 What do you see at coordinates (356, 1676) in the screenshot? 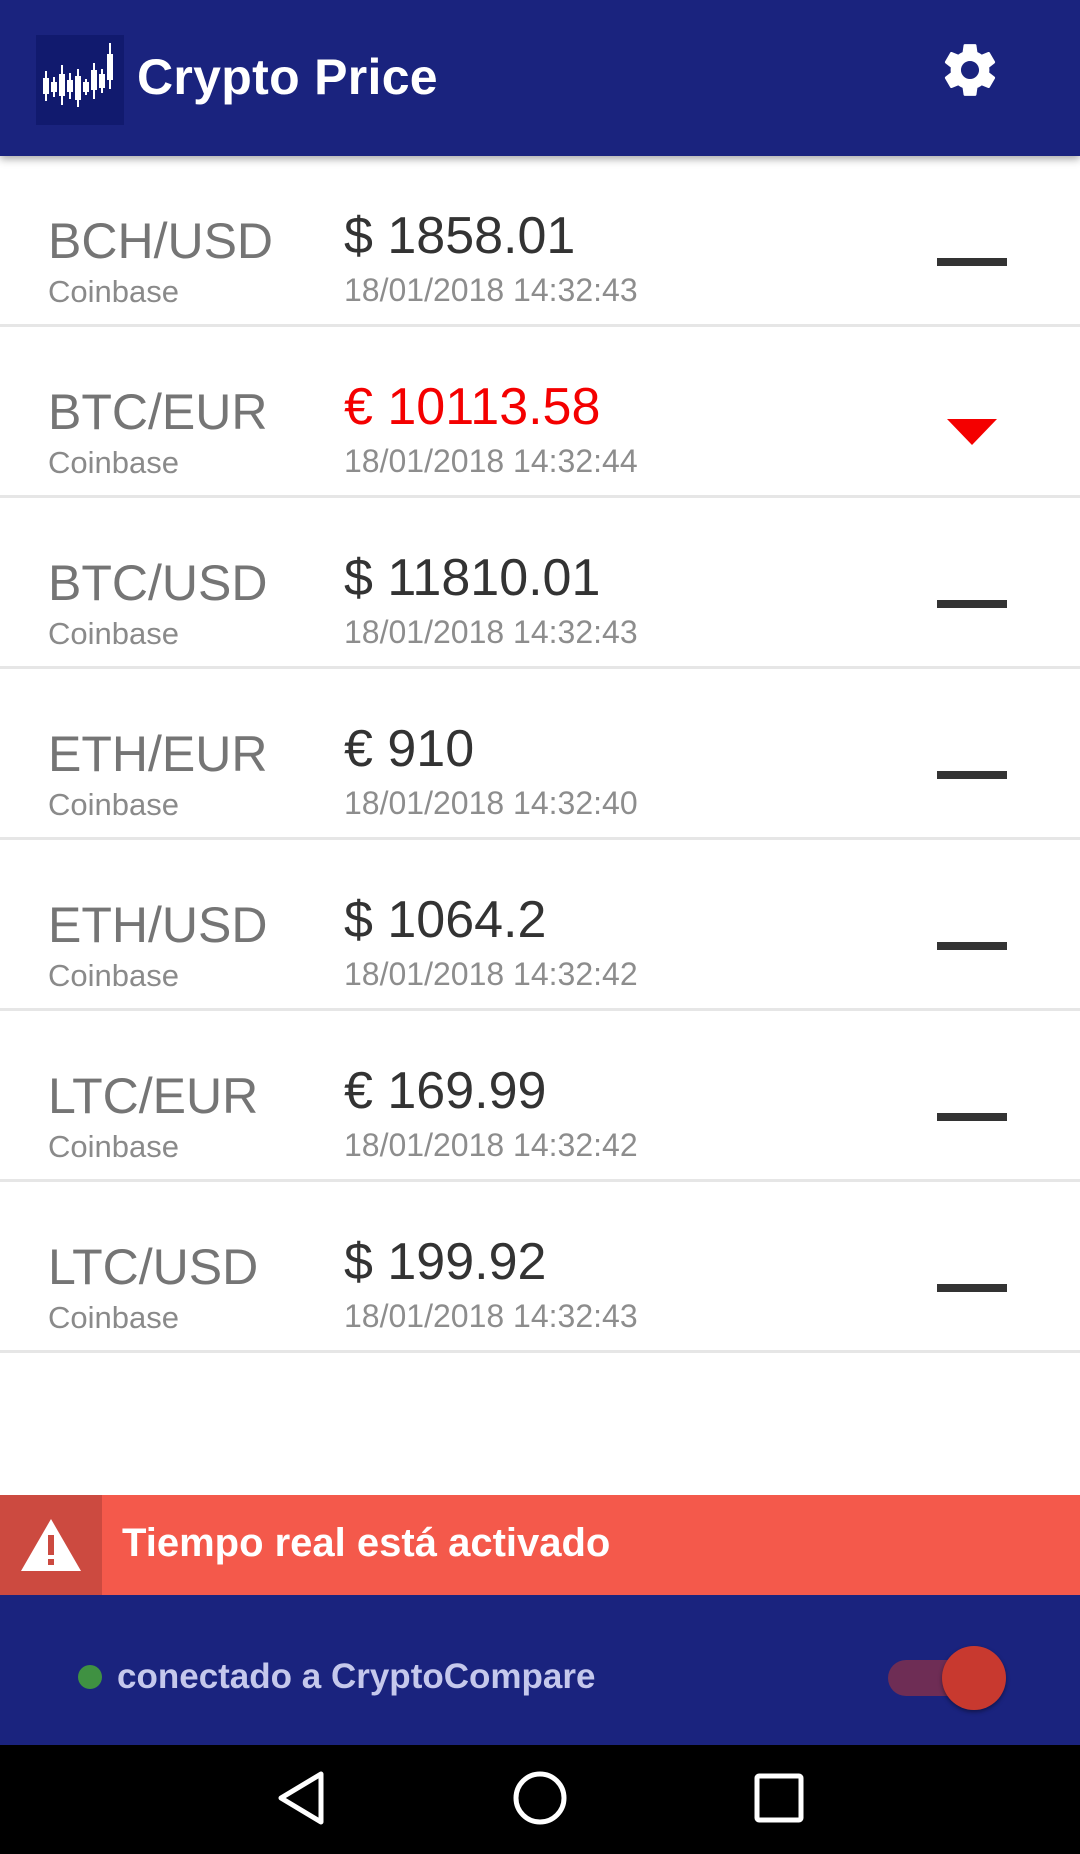
I see `connection-status-text: conectado a CryptoCompare` at bounding box center [356, 1676].